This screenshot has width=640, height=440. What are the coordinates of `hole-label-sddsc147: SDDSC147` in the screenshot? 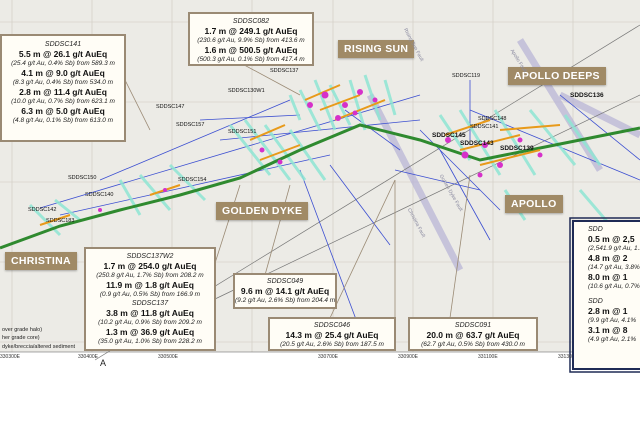 It's located at (170, 107).